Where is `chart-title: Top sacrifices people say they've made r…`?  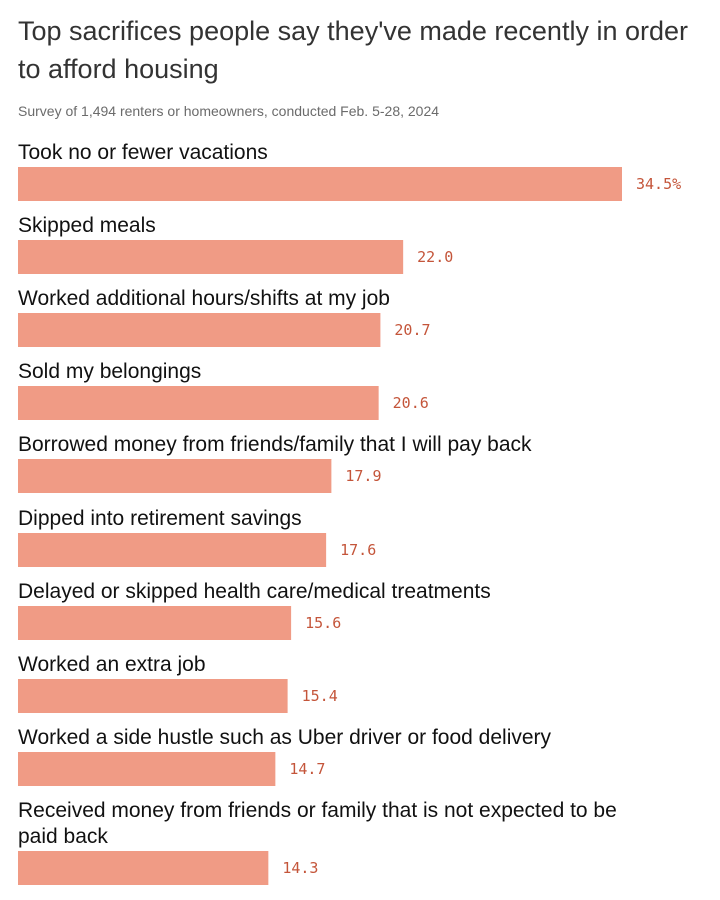 chart-title: Top sacrifices people say they've made r… is located at coordinates (353, 50).